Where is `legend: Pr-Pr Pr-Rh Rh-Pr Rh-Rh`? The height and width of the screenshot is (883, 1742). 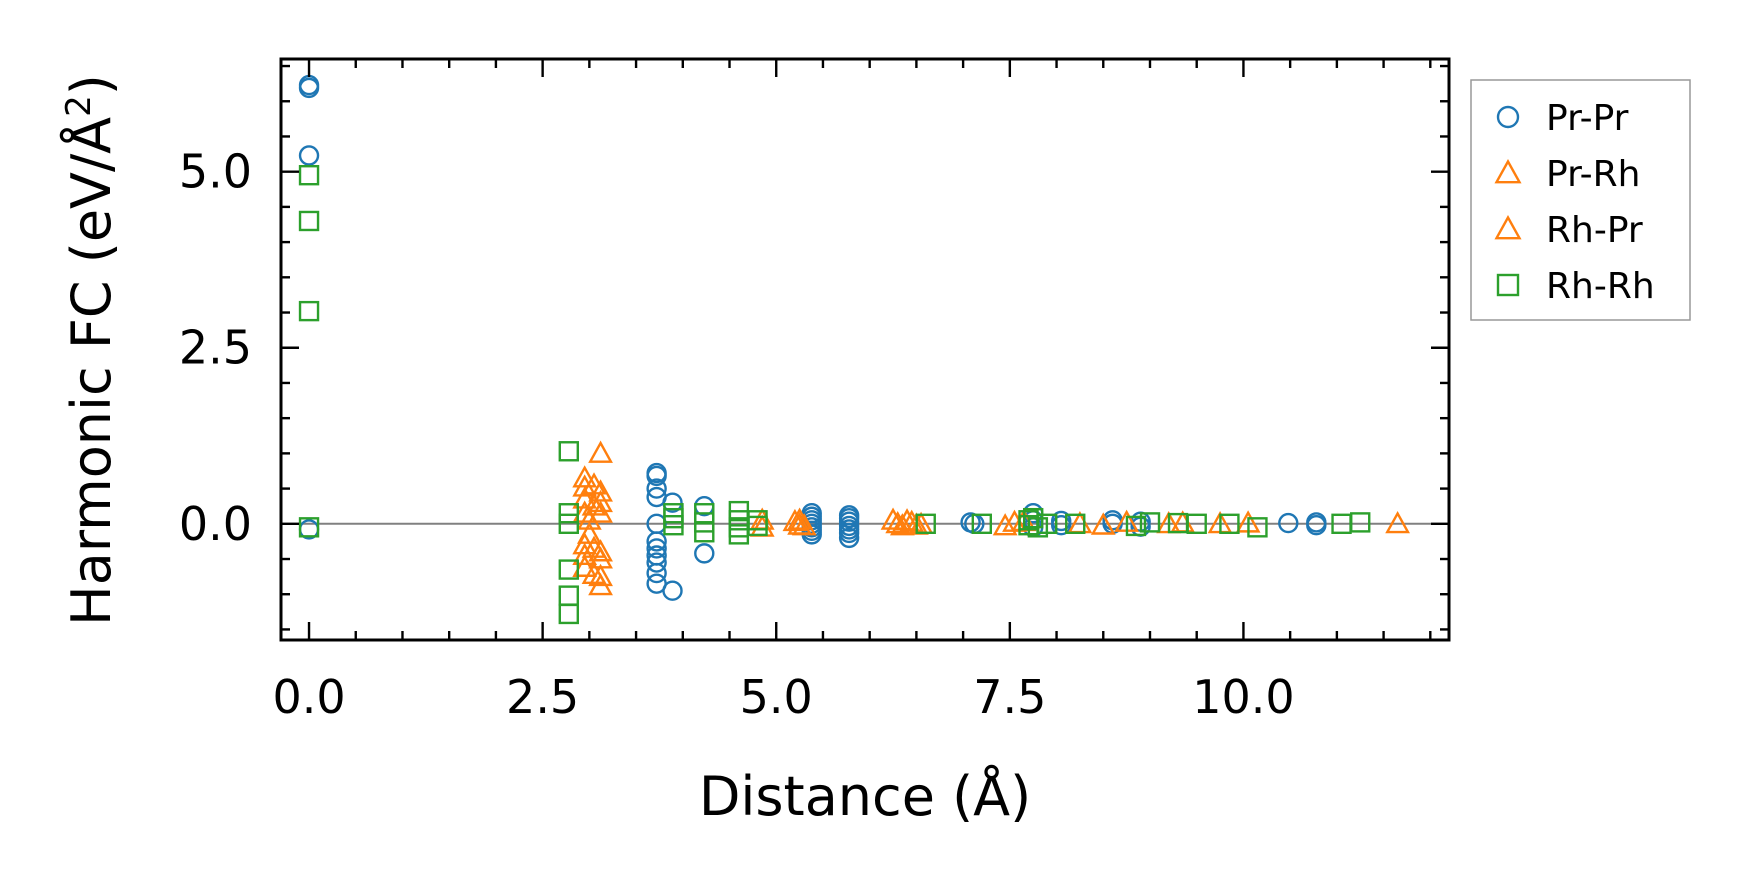 legend: Pr-Pr Pr-Rh Rh-Pr Rh-Rh is located at coordinates (1580, 200).